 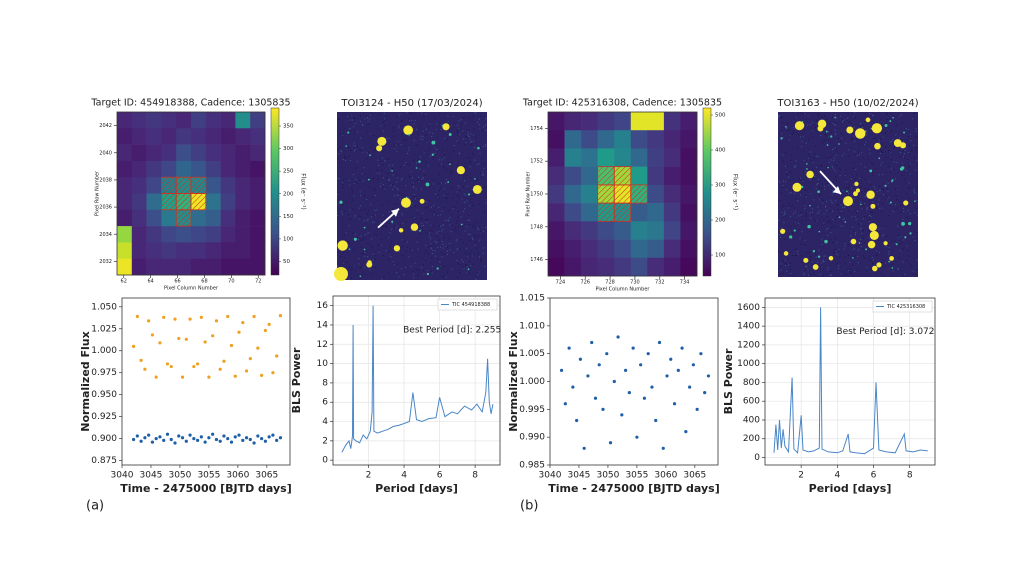 I want to click on colorbar-tick-label: 300, so click(x=720, y=186).